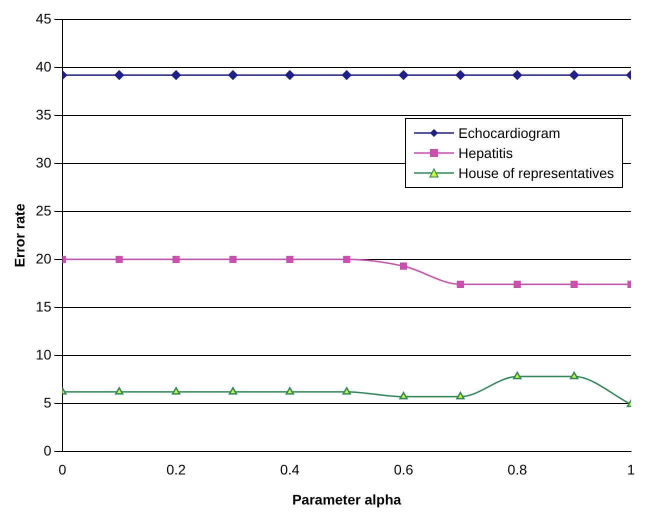 This screenshot has height=521, width=651. I want to click on y-tick-label: 15, so click(44, 306).